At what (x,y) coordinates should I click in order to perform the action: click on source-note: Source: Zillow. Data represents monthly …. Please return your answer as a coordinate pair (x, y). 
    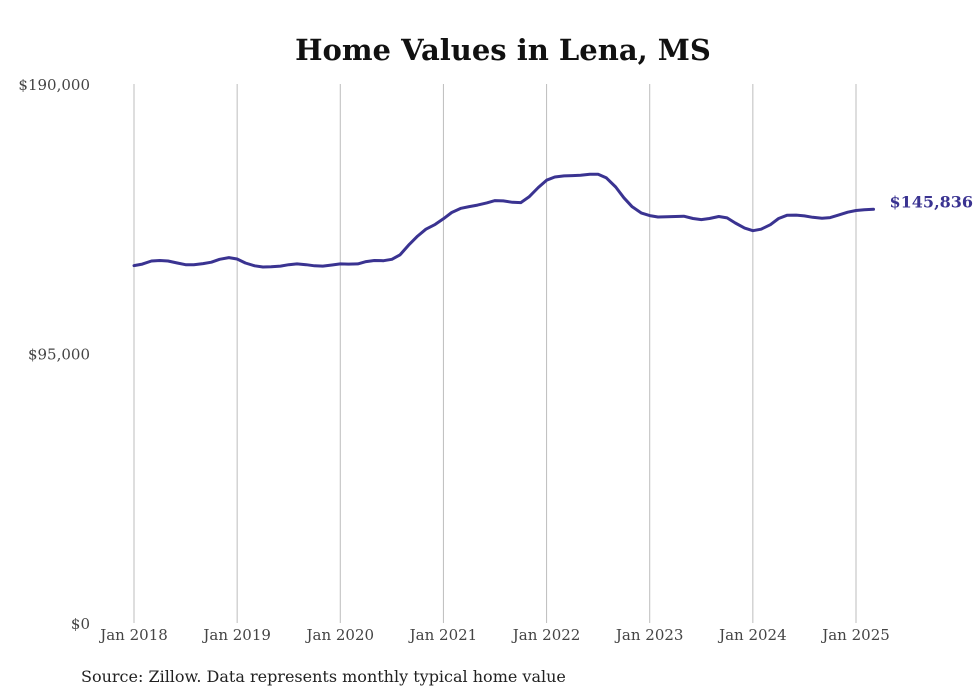
    Looking at the image, I should click on (323, 676).